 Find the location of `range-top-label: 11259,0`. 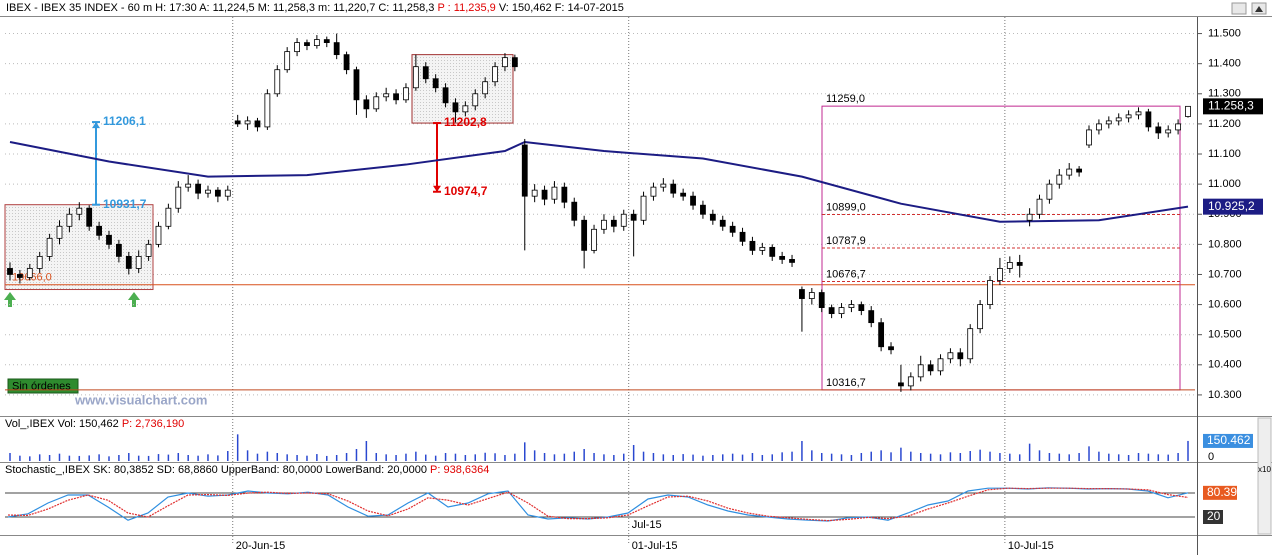

range-top-label: 11259,0 is located at coordinates (845, 99).